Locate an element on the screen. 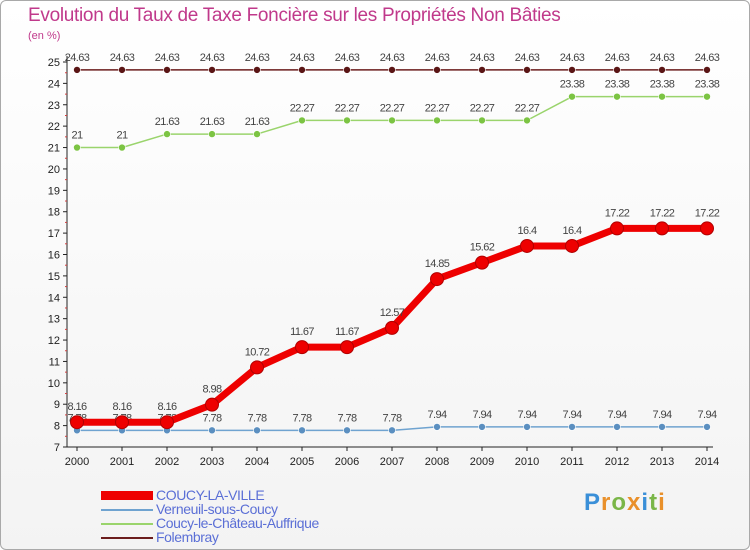  data-label-coucy-la-ville: 11.67 is located at coordinates (302, 332).